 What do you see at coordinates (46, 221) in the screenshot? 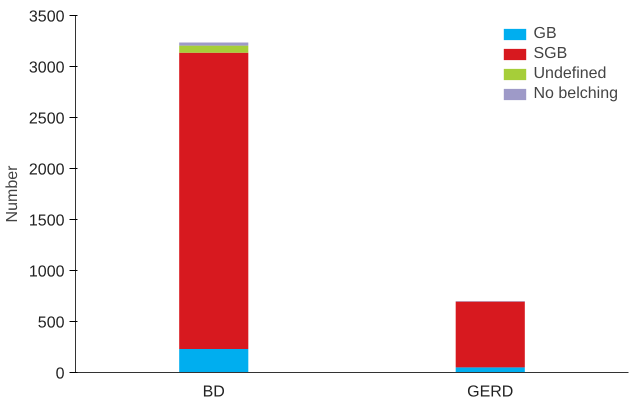
I see `y-tick-label: 1500` at bounding box center [46, 221].